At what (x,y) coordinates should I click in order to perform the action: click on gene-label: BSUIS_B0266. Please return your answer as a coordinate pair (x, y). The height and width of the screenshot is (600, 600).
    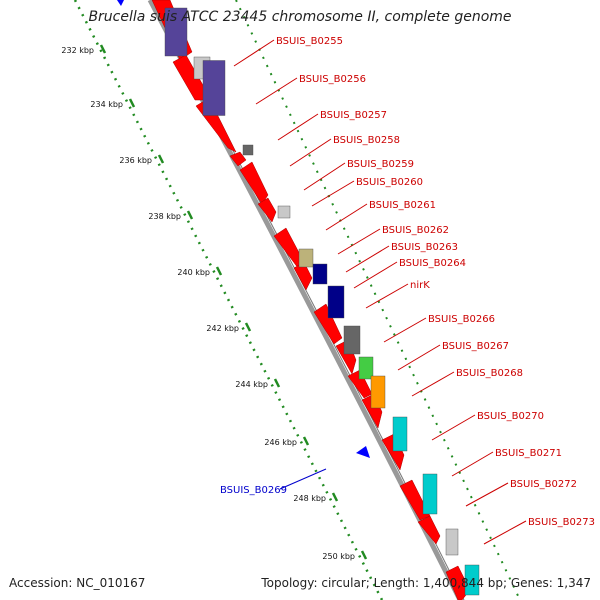
    Looking at the image, I should click on (461, 319).